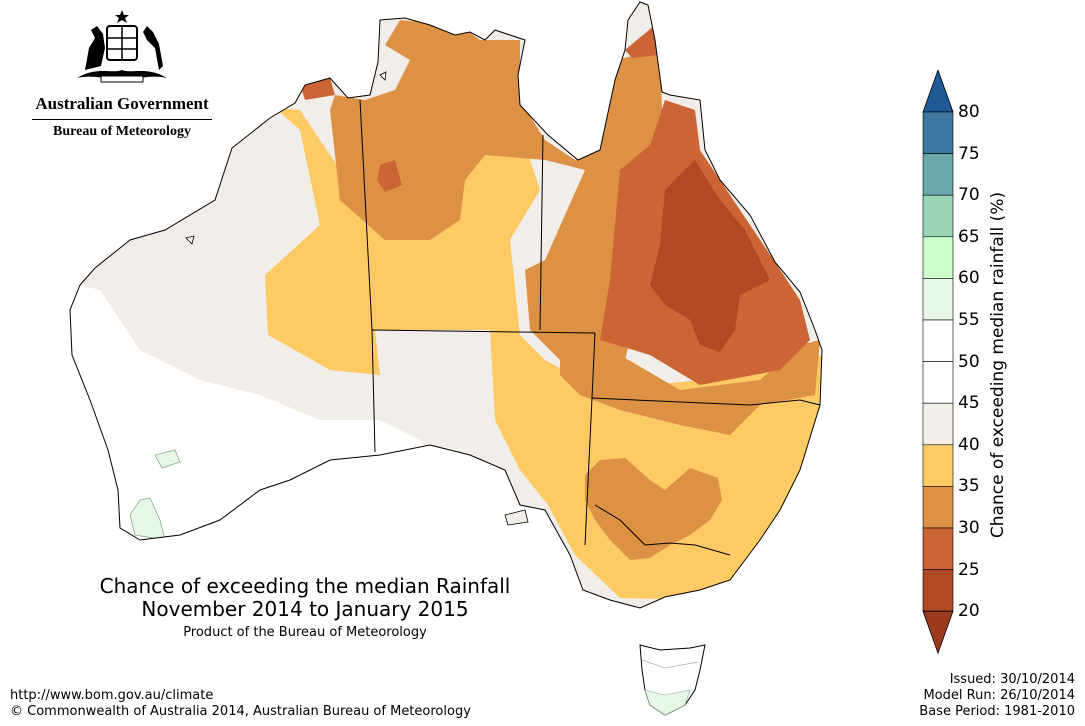 The image size is (1085, 726). Describe the element at coordinates (969, 320) in the screenshot. I see `colorbar-tick-label: 55` at that location.